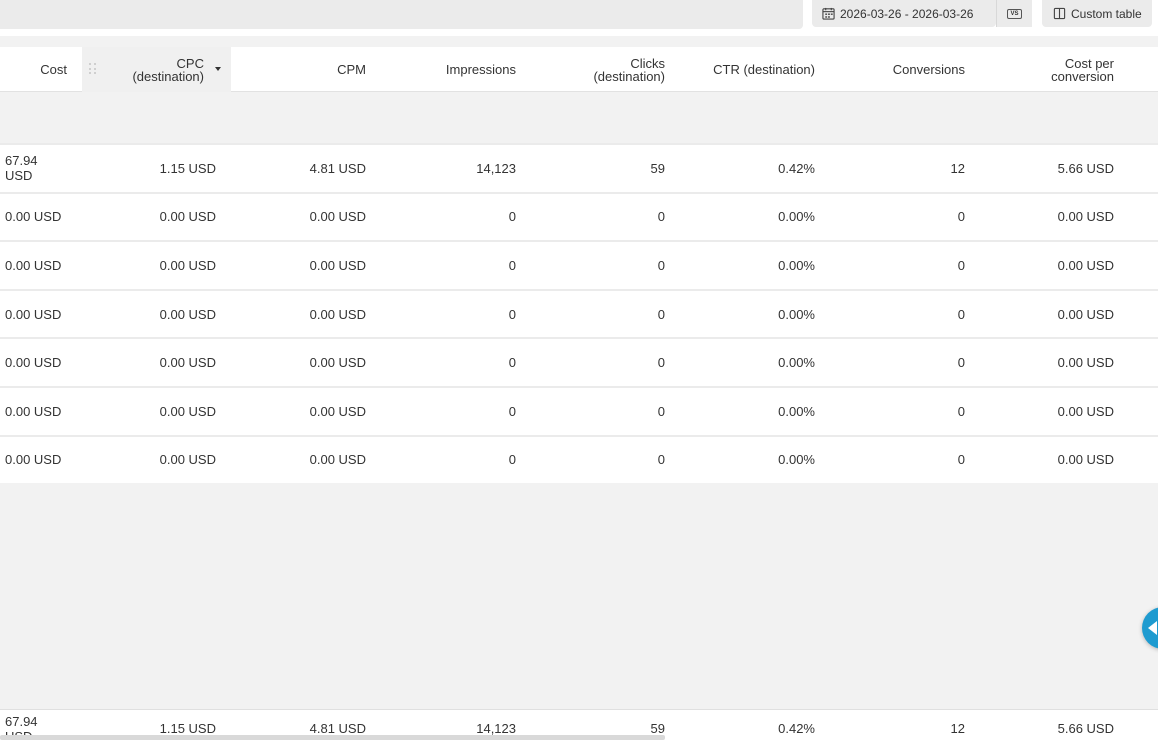 The width and height of the screenshot is (1158, 740). Describe the element at coordinates (629, 69) in the screenshot. I see `column-header-label: Clicks (destination)` at that location.